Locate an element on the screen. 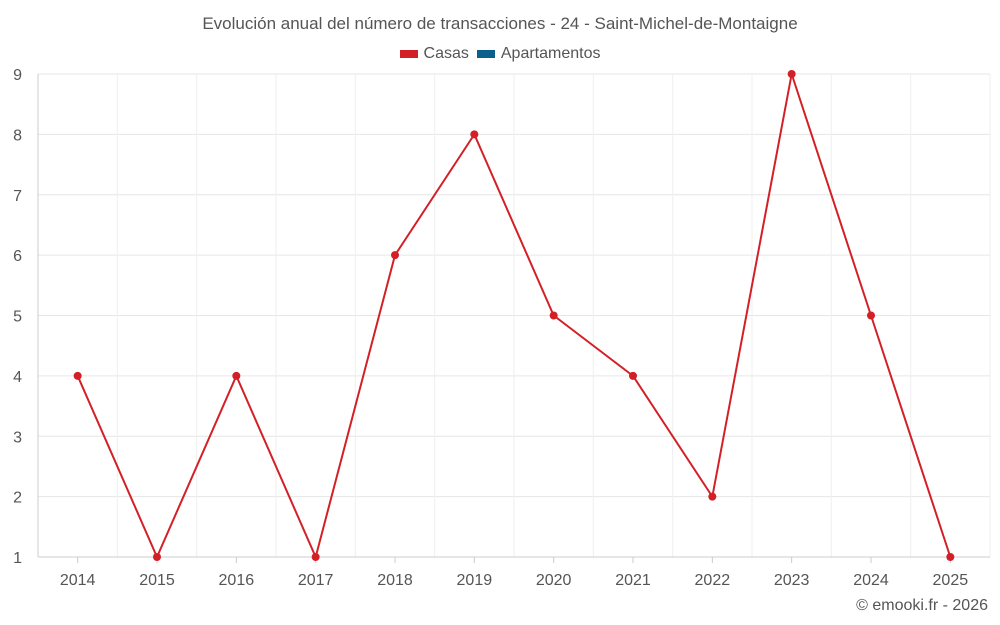 The height and width of the screenshot is (625, 1000). legend-label-casas: Casas is located at coordinates (446, 53).